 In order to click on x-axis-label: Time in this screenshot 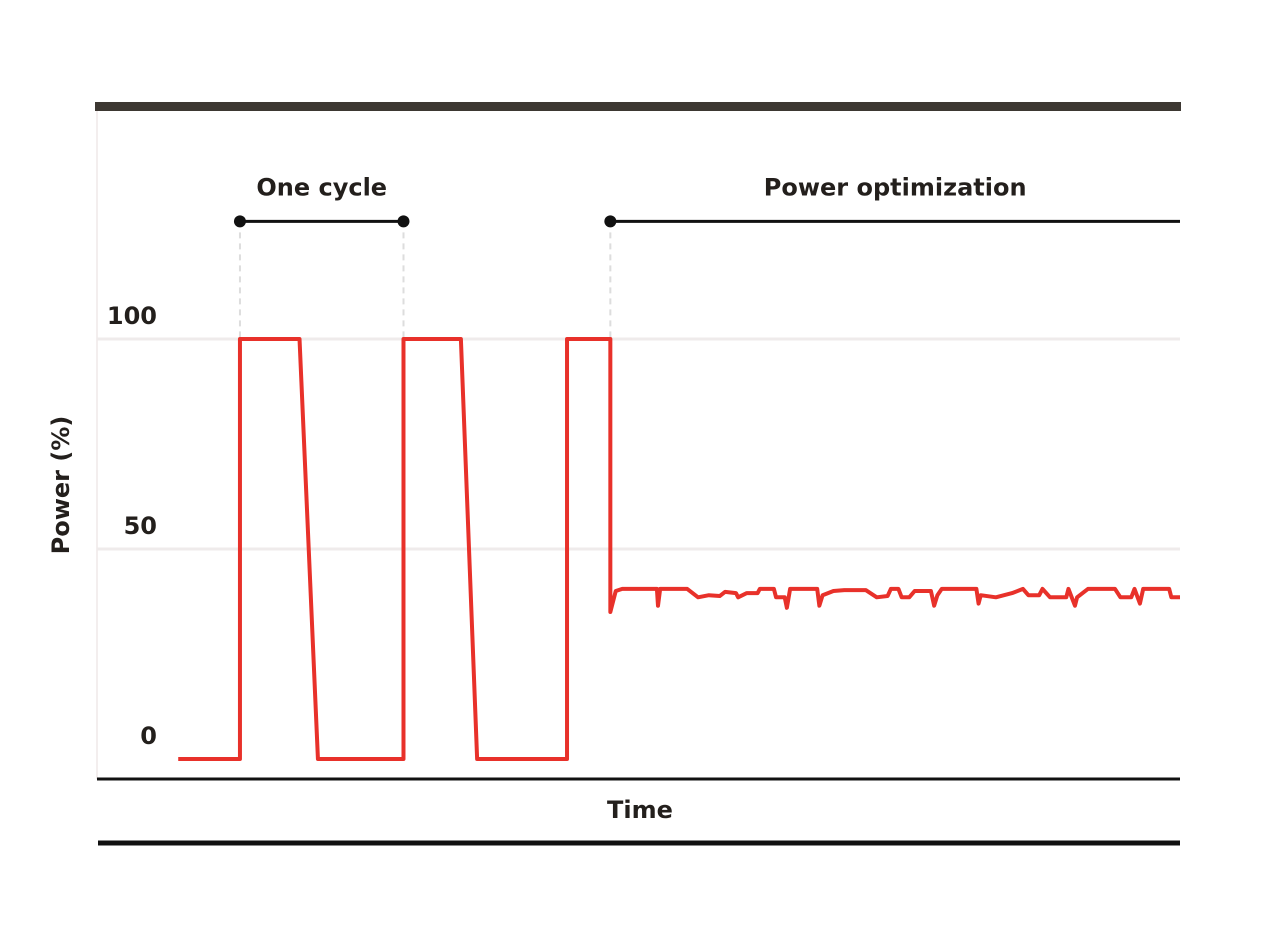, I will do `click(640, 810)`.